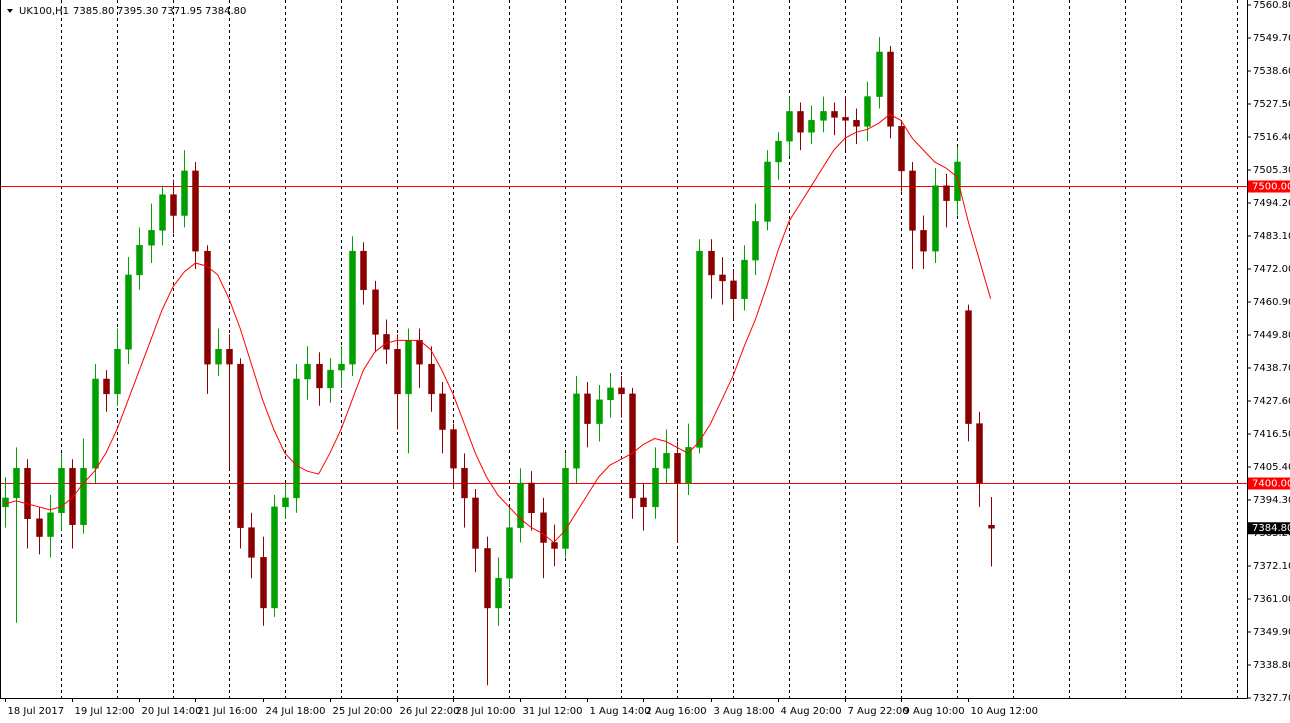 This screenshot has height=723, width=1290. I want to click on level-label: 7400.00, so click(1271, 484).